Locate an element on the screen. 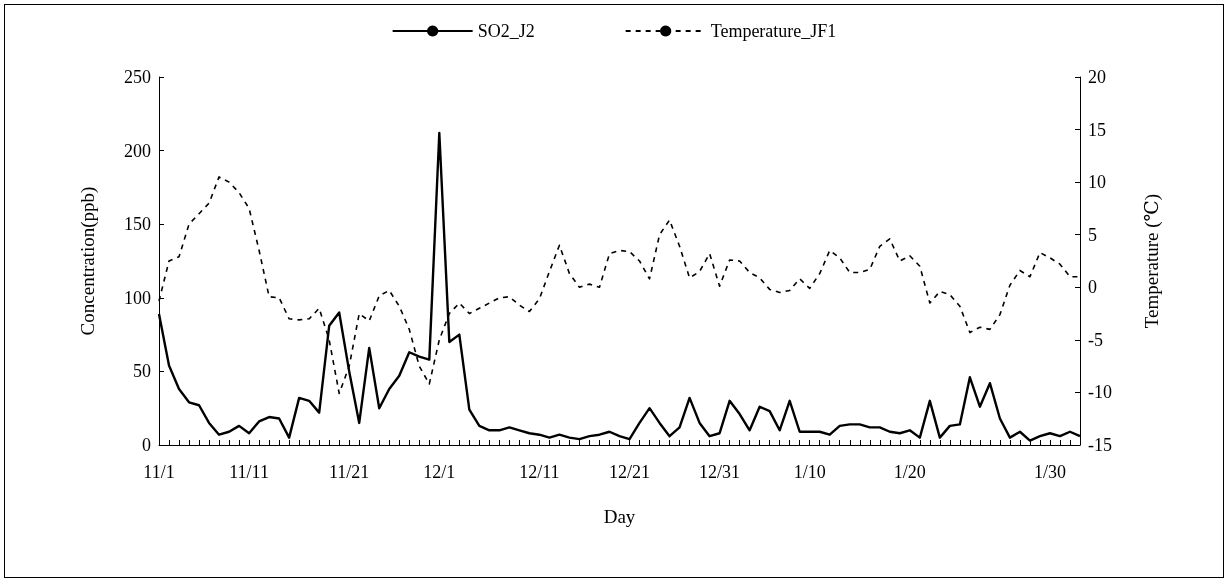  x-axis-title: Day is located at coordinates (619, 516).